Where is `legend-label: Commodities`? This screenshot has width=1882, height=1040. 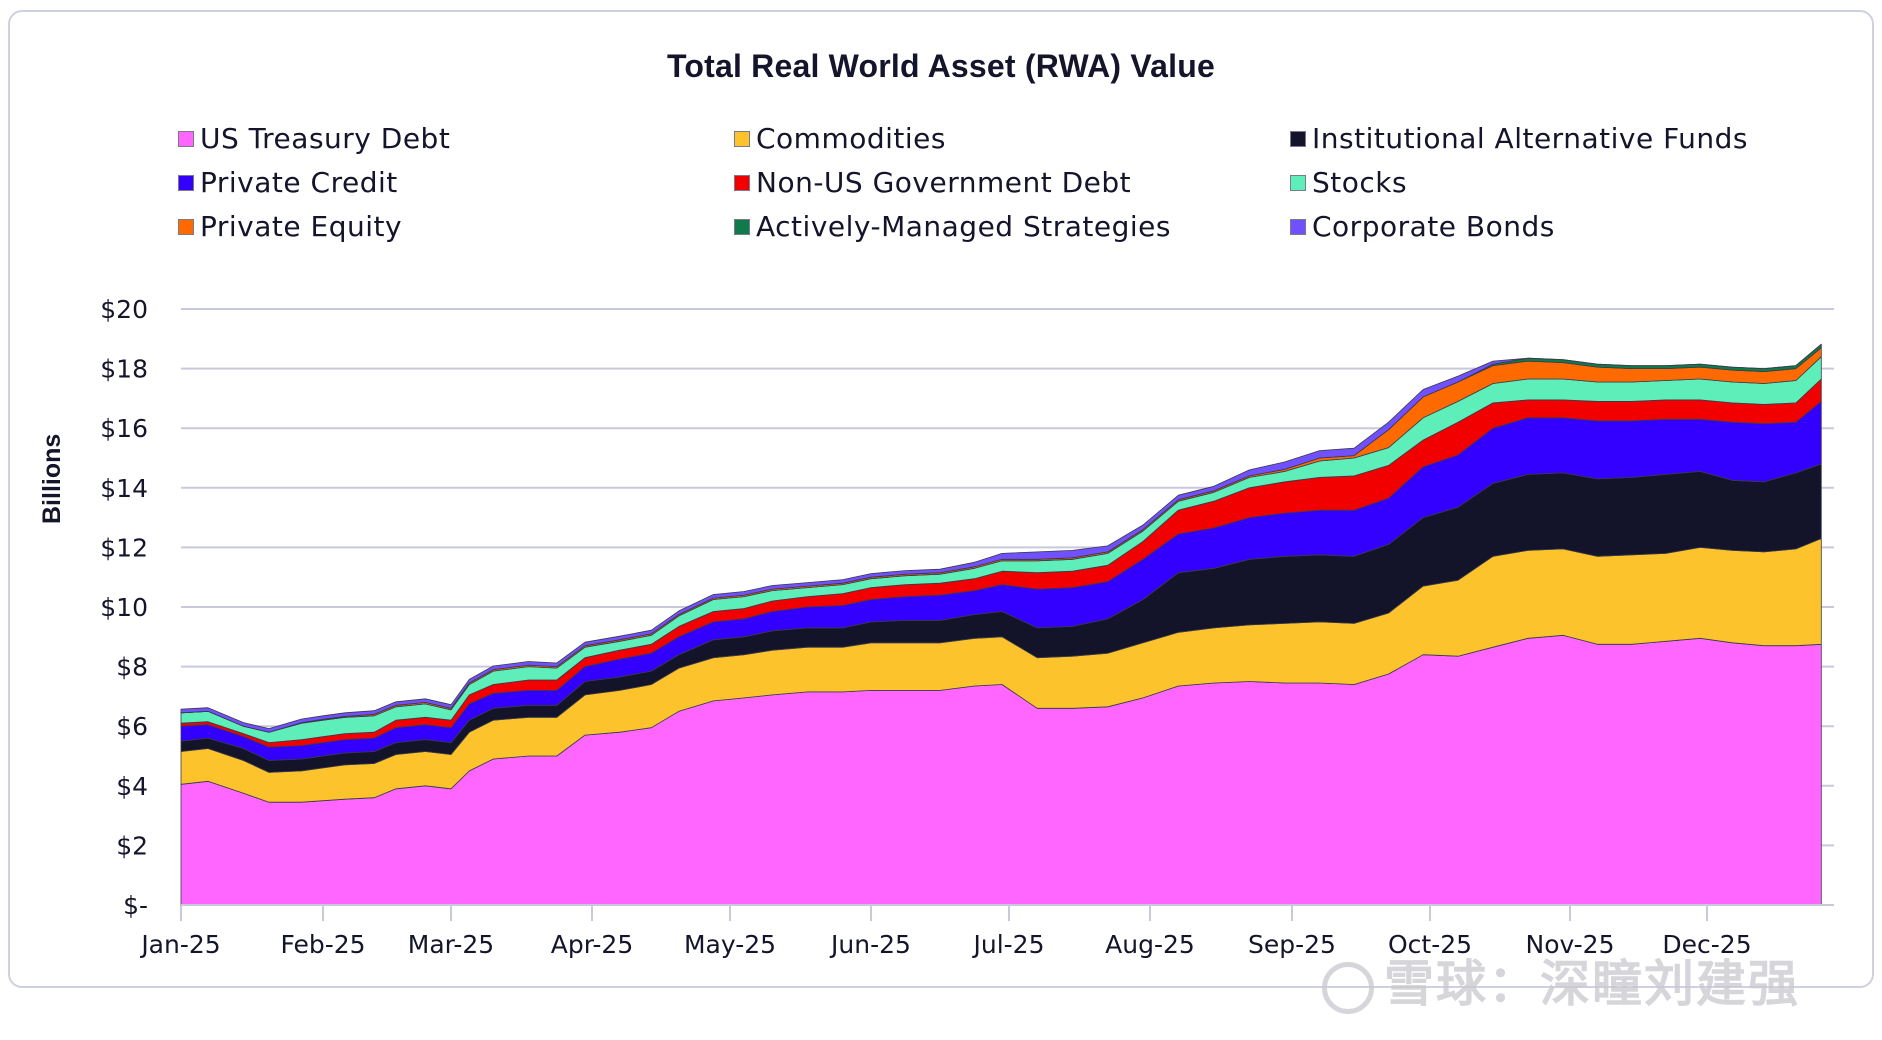 legend-label: Commodities is located at coordinates (851, 138).